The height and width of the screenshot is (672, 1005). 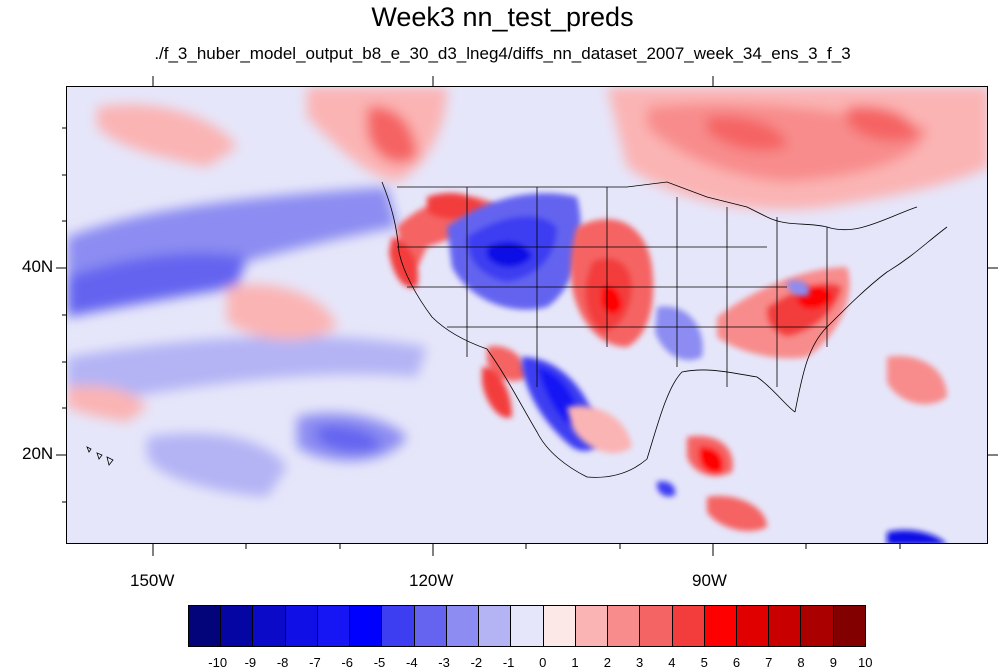 What do you see at coordinates (347, 662) in the screenshot?
I see `colorbar-label: -6` at bounding box center [347, 662].